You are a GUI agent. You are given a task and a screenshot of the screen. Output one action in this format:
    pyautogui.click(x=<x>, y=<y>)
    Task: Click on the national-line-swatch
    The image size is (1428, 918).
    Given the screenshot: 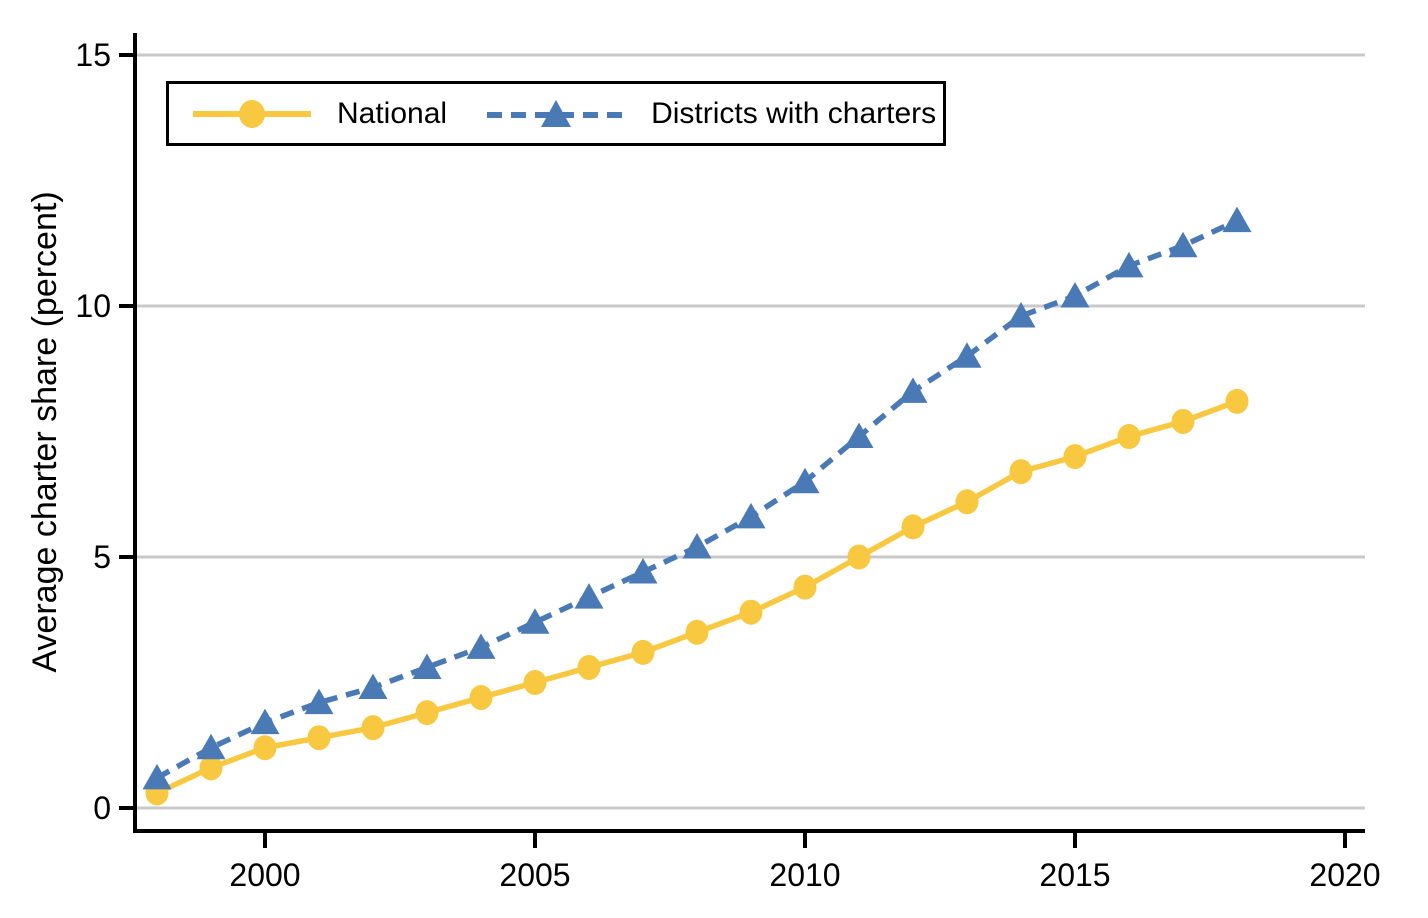 What is the action you would take?
    pyautogui.click(x=252, y=113)
    